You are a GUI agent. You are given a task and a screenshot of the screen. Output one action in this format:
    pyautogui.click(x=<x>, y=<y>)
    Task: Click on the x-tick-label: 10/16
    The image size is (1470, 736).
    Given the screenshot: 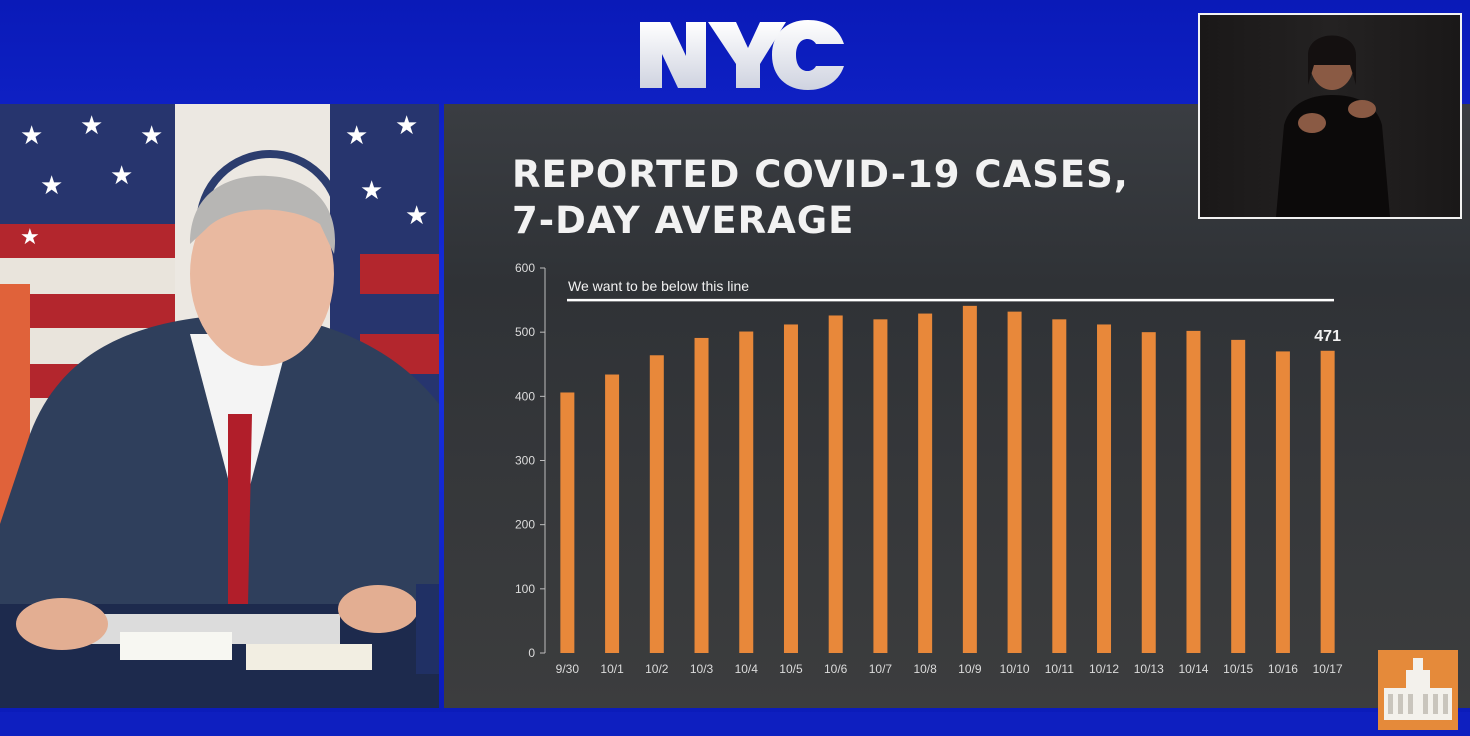 What is the action you would take?
    pyautogui.click(x=1283, y=669)
    